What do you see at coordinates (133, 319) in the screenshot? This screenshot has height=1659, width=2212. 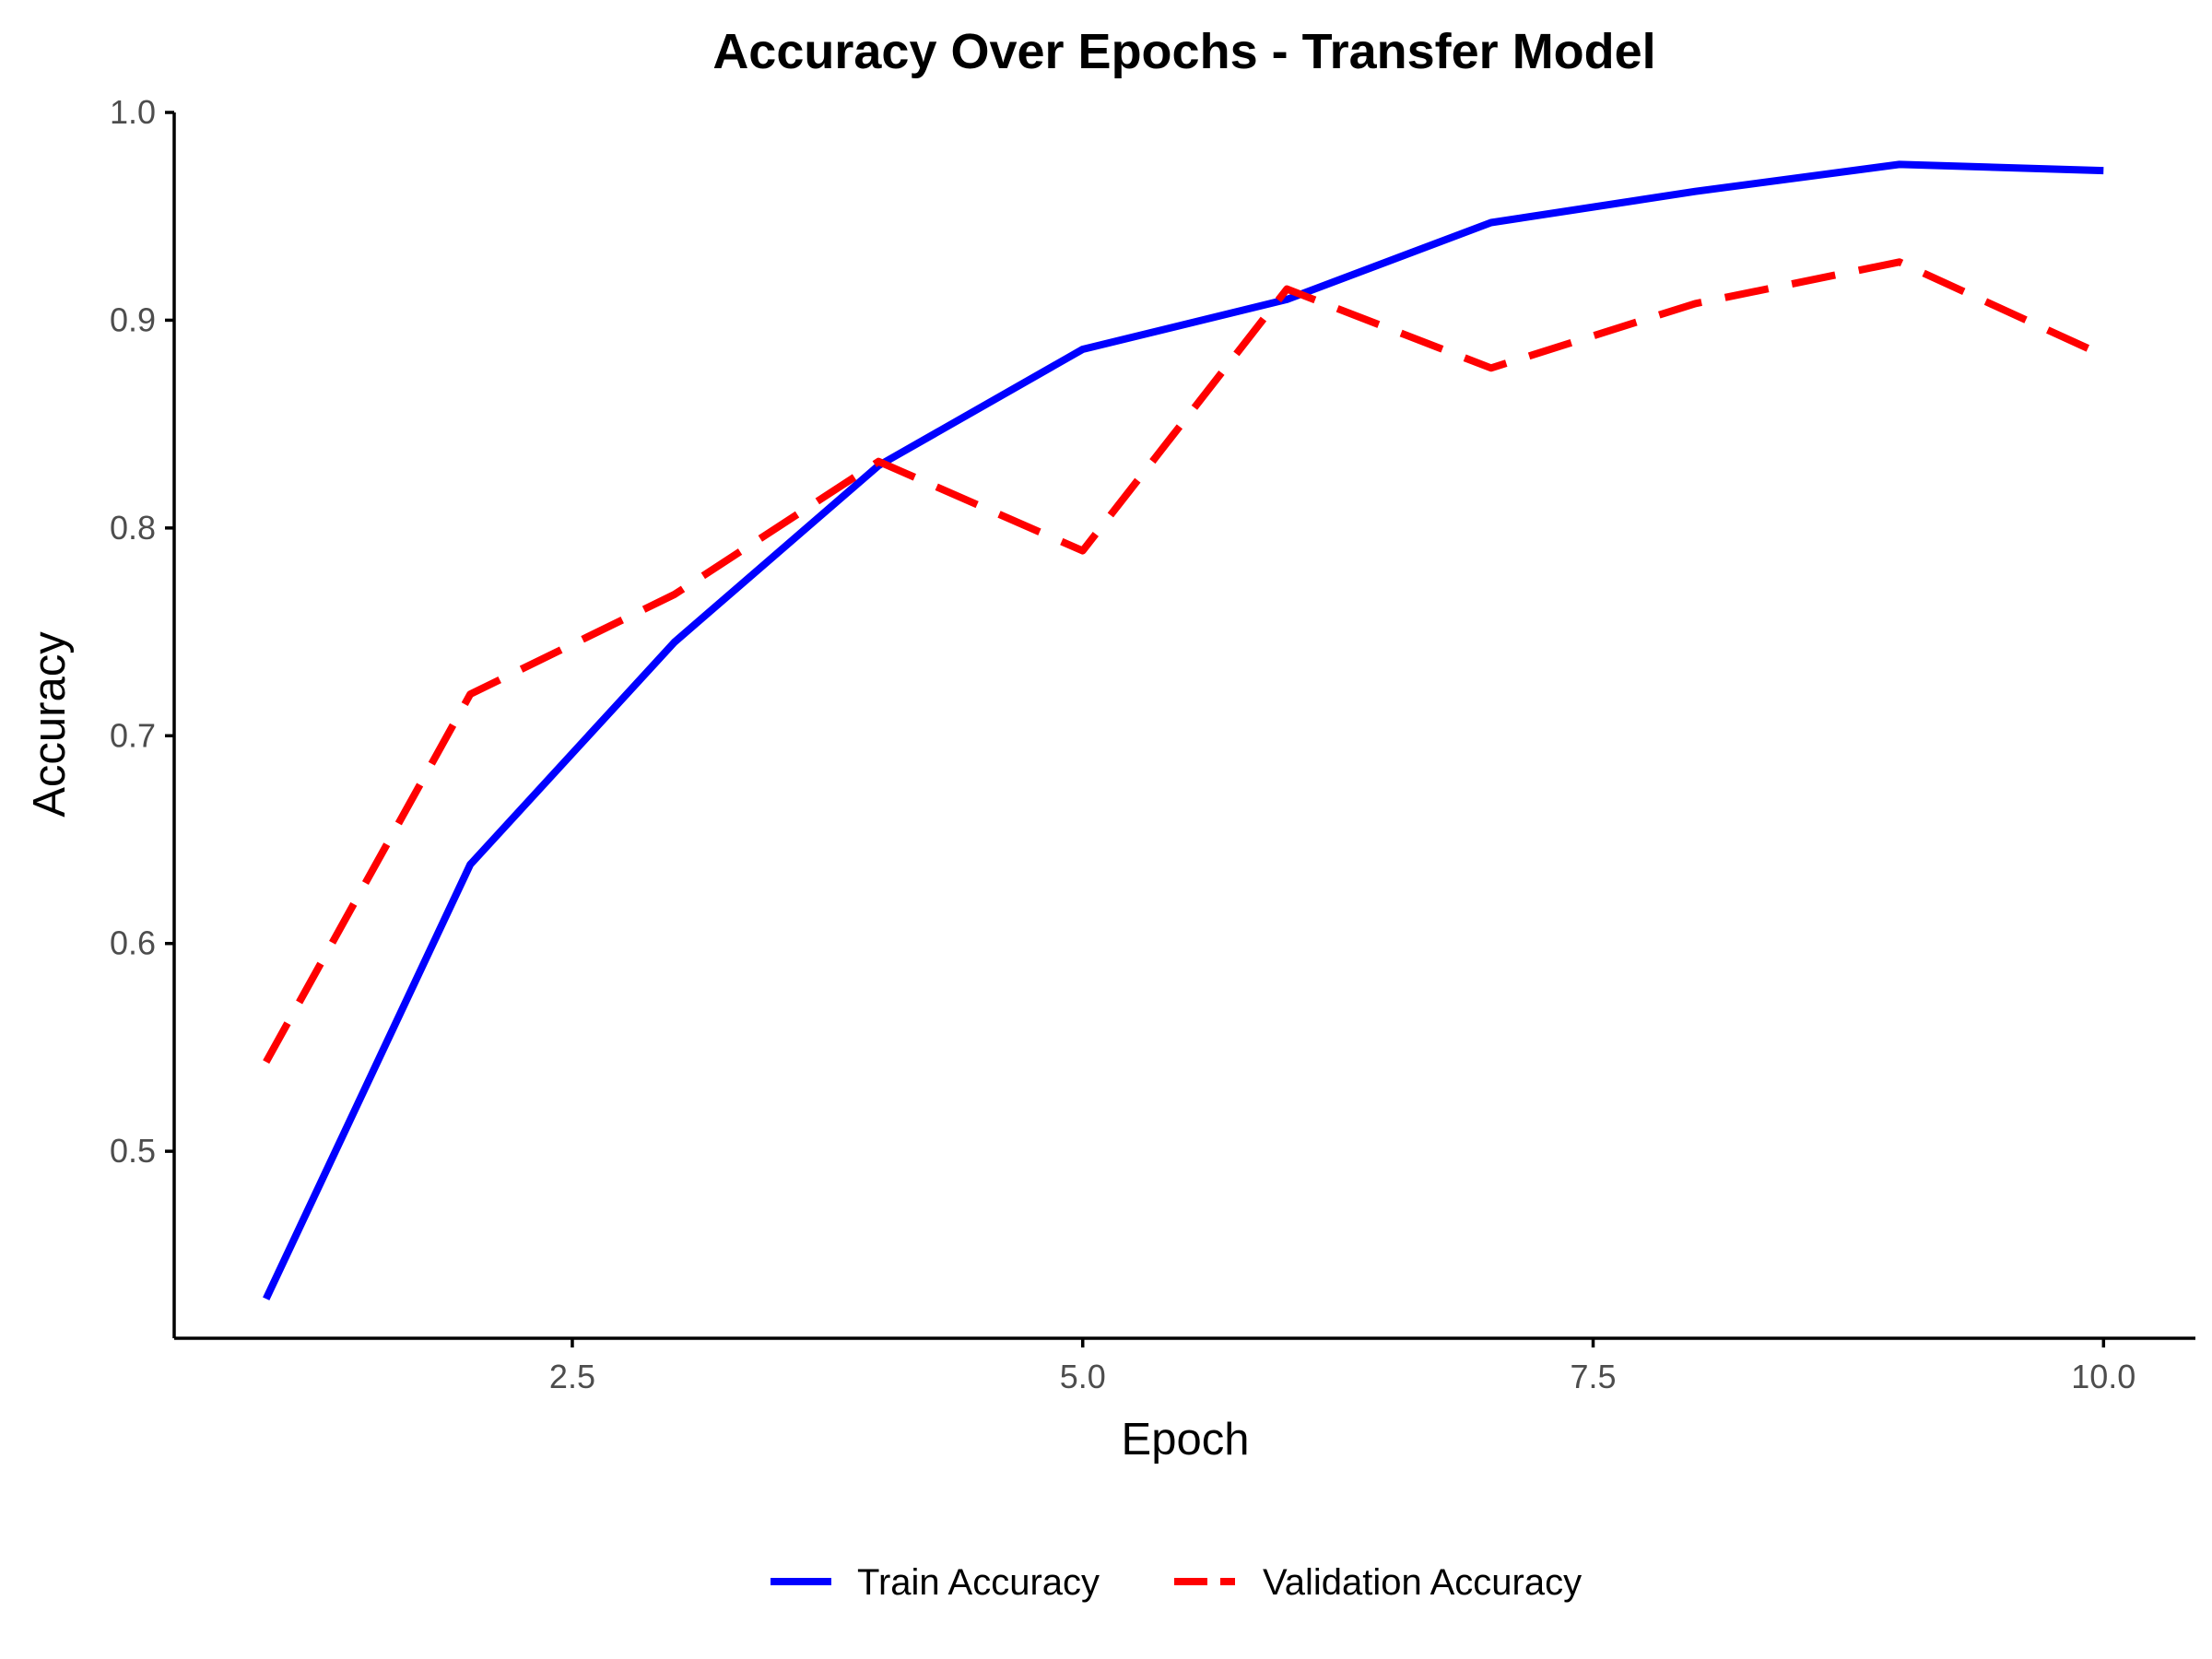 I see `y-tick-label: 0.9` at bounding box center [133, 319].